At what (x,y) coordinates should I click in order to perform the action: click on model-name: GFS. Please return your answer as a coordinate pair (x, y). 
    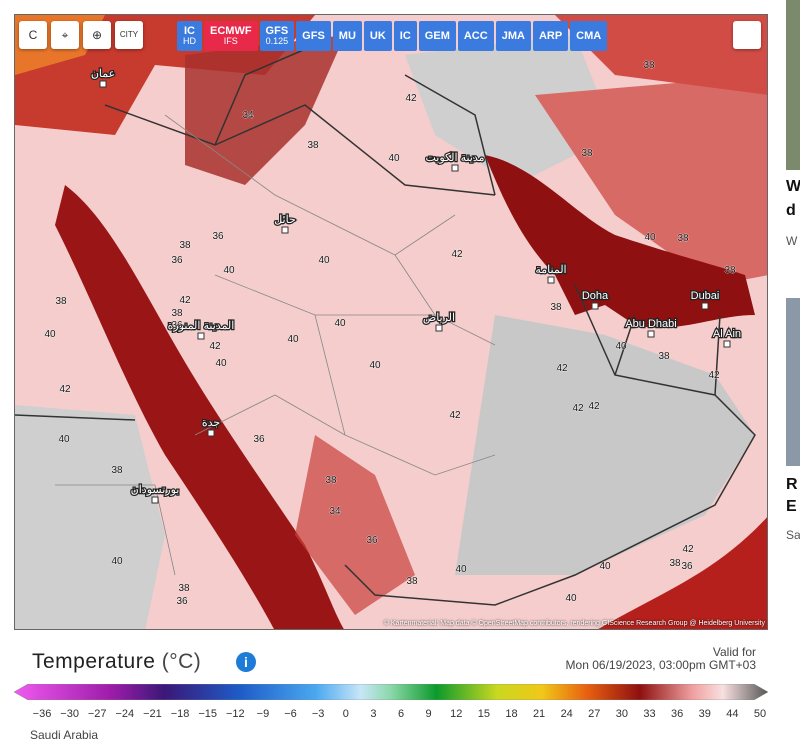
    Looking at the image, I should click on (277, 31).